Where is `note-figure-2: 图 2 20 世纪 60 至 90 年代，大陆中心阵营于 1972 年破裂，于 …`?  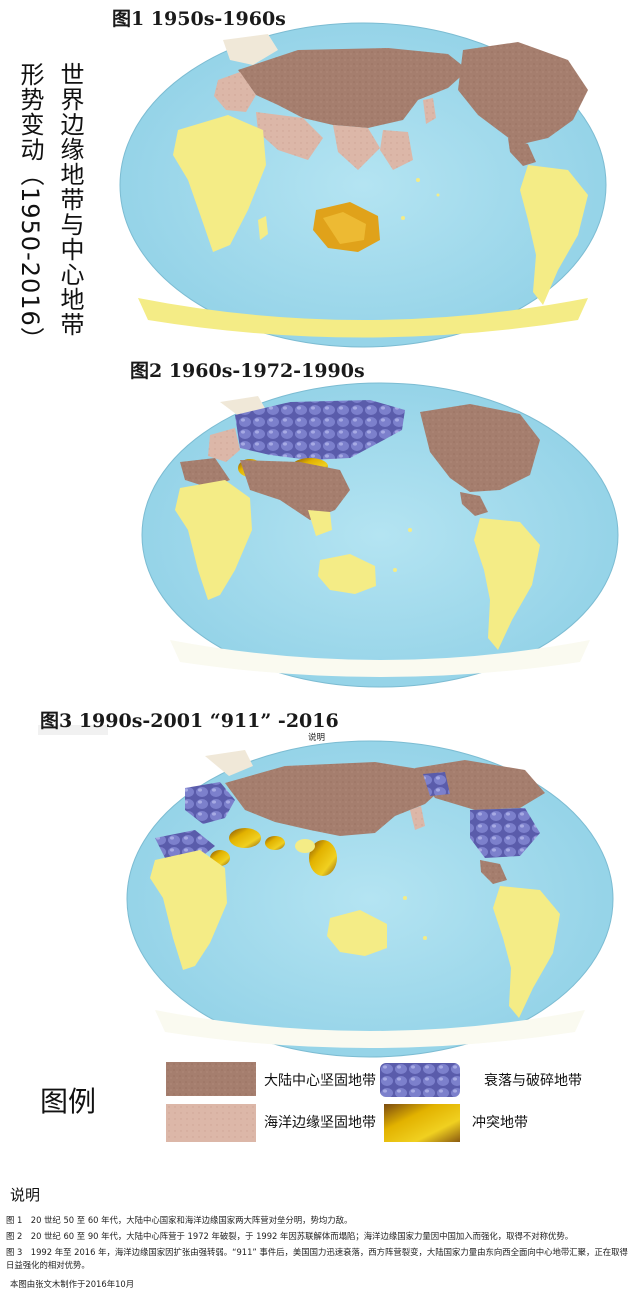 note-figure-2: 图 2 20 世纪 60 至 90 年代，大陆中心阵营于 1972 年破裂，于 … is located at coordinates (290, 1236).